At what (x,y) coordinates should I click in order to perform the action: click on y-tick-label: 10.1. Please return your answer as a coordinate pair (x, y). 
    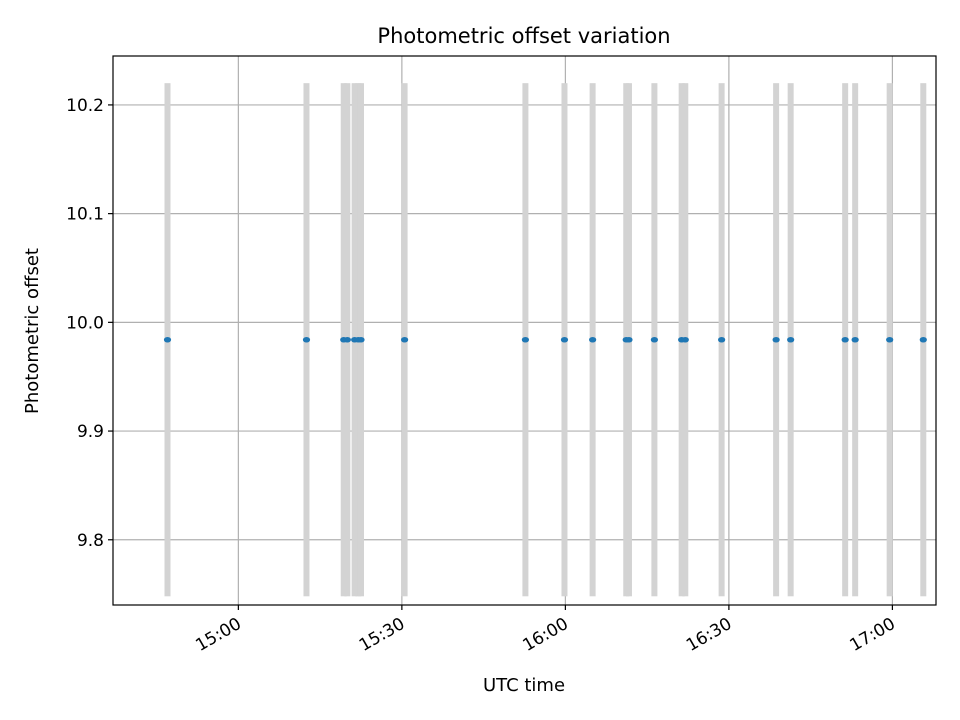
    Looking at the image, I should click on (85, 215).